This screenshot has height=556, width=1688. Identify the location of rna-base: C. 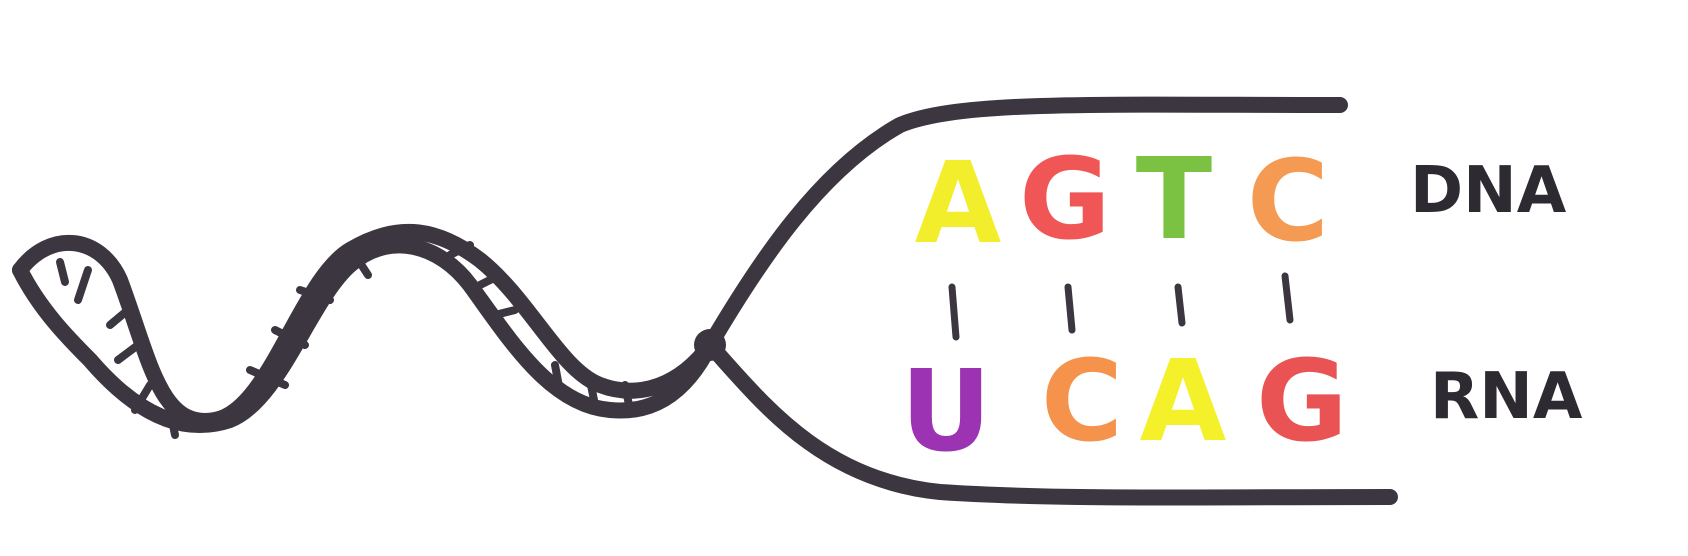
(1082, 402).